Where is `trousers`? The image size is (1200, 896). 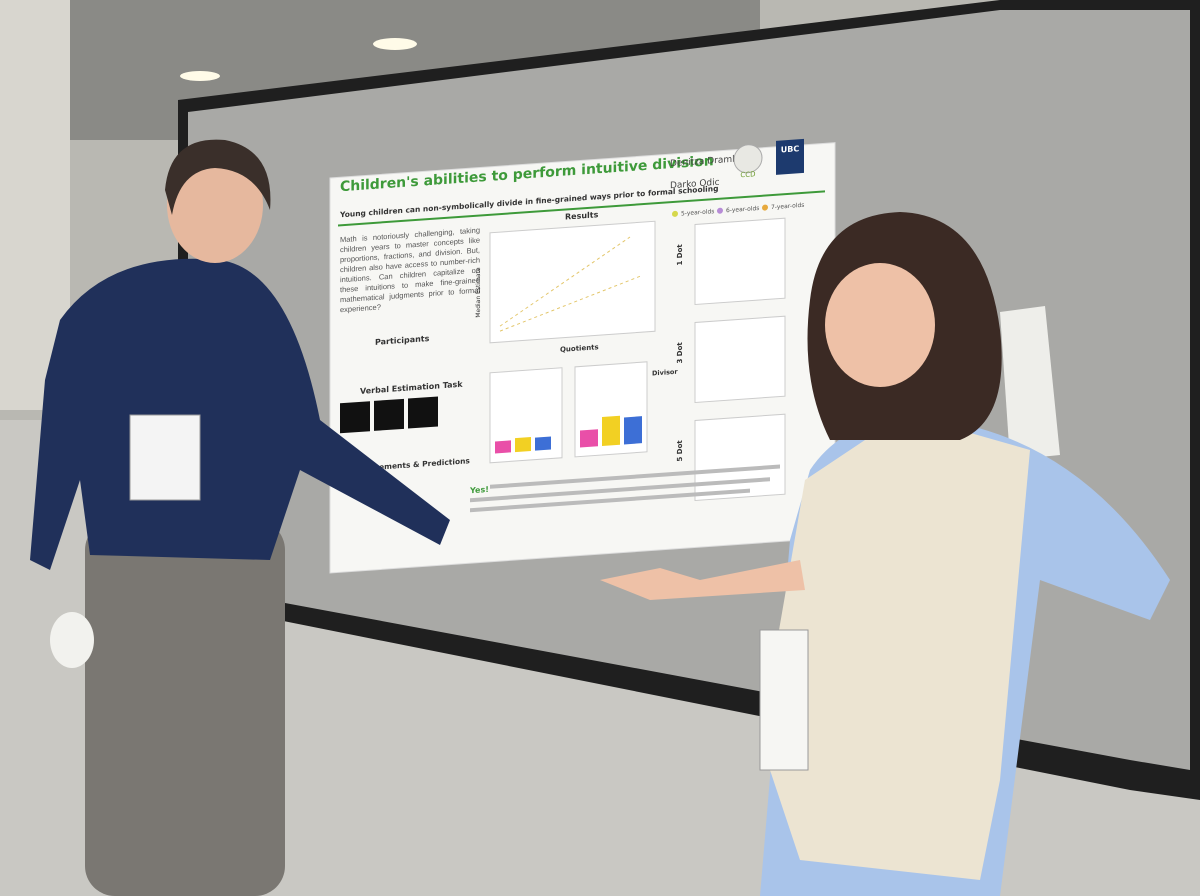
trousers is located at coordinates (185, 708).